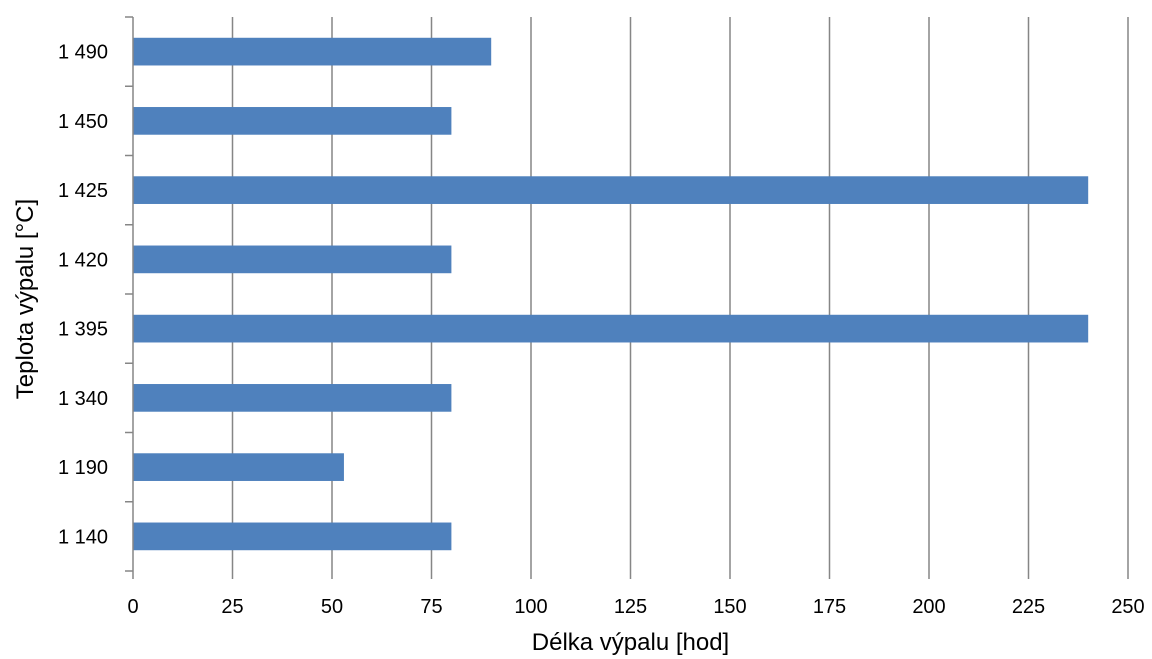  What do you see at coordinates (332, 607) in the screenshot?
I see `x-tick-label: 50` at bounding box center [332, 607].